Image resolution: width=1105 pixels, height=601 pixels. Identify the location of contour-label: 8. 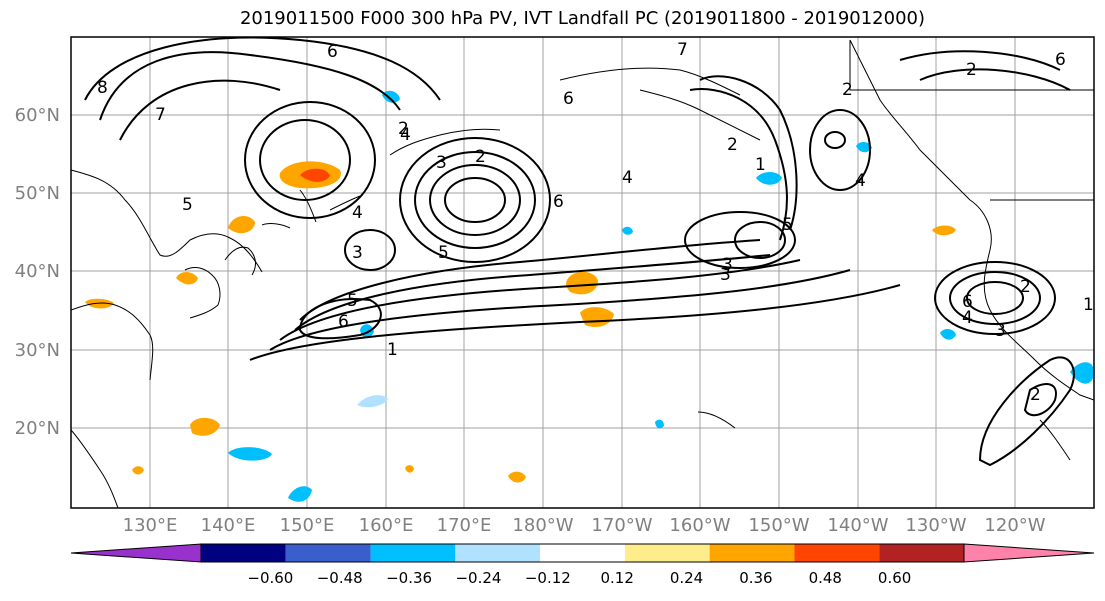
(102, 88).